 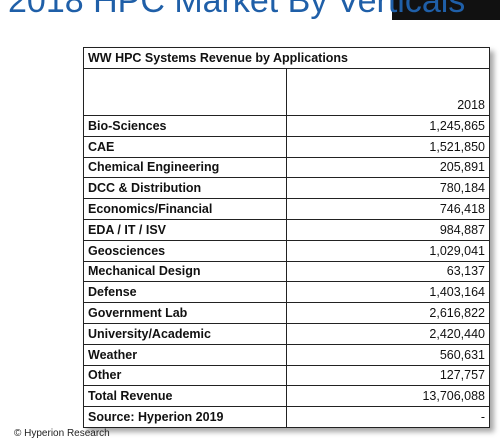 What do you see at coordinates (388, 167) in the screenshot?
I see `row-value: 205,891` at bounding box center [388, 167].